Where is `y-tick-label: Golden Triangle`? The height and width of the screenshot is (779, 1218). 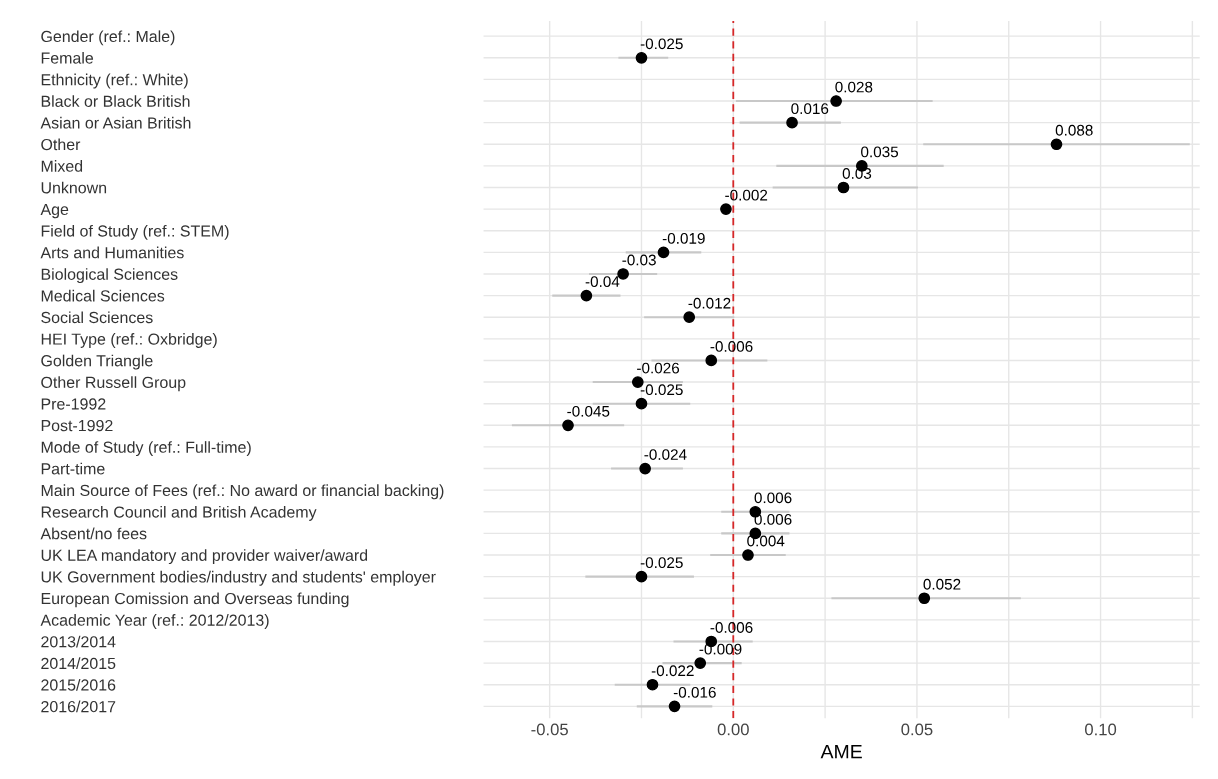
y-tick-label: Golden Triangle is located at coordinates (97, 362).